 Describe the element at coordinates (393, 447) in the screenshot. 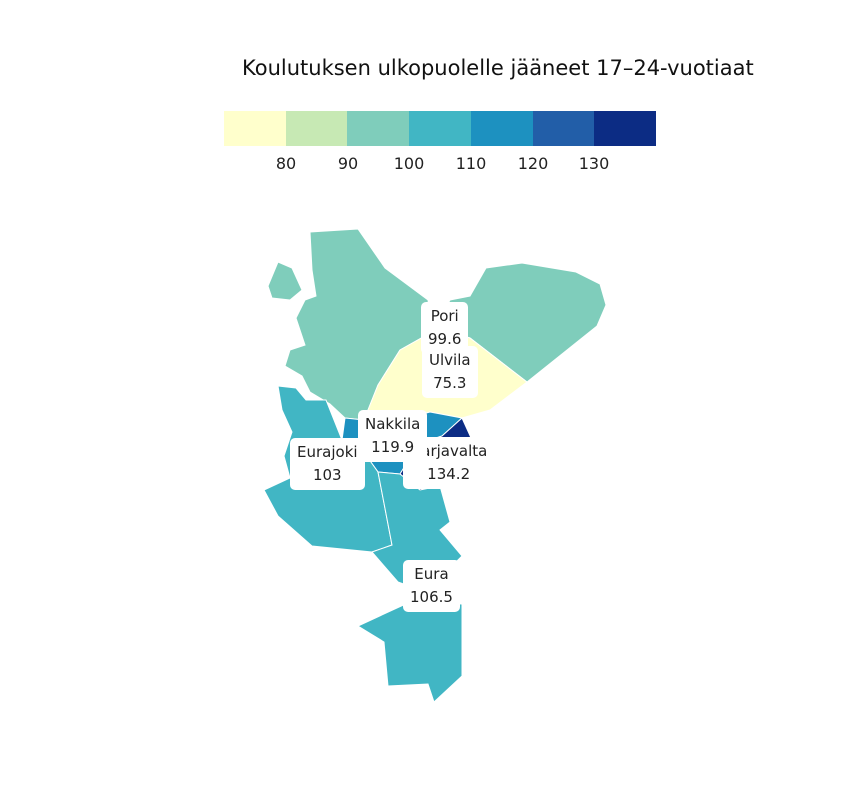

I see `label-nakkila-value: 119.9` at that location.